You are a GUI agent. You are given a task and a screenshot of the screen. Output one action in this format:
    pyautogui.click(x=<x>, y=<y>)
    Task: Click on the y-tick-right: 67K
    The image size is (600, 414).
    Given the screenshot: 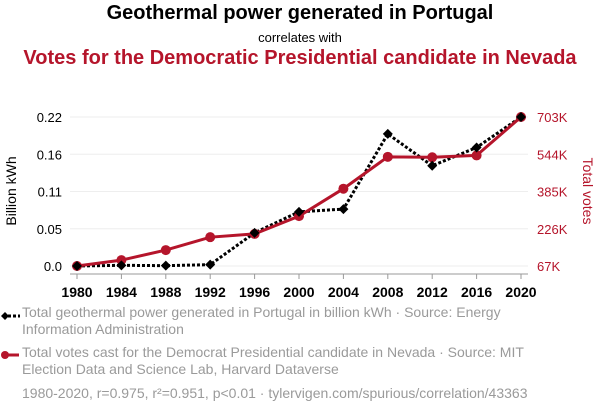 What is the action you would take?
    pyautogui.click(x=548, y=266)
    